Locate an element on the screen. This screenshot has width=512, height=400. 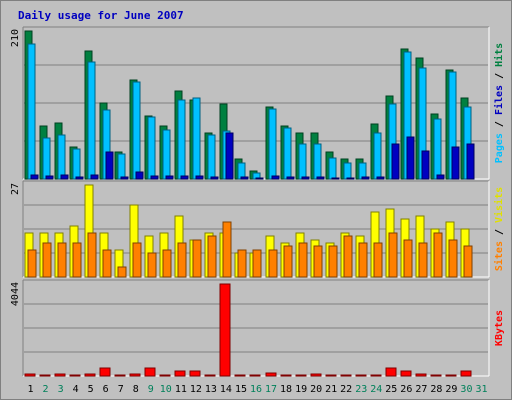
day-label-12: 12 is located at coordinates (196, 389).